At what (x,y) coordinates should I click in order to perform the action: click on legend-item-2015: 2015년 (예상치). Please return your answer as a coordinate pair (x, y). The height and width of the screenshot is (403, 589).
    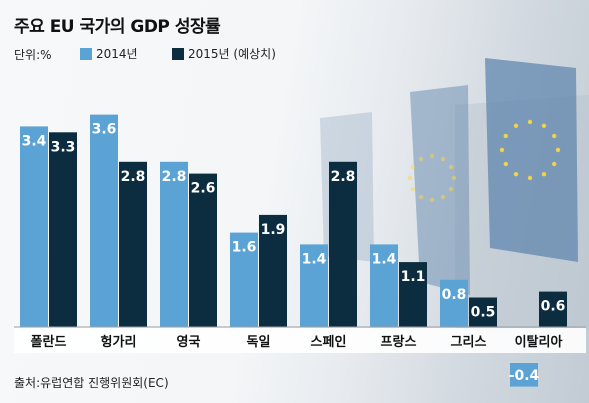
    Looking at the image, I should click on (224, 53).